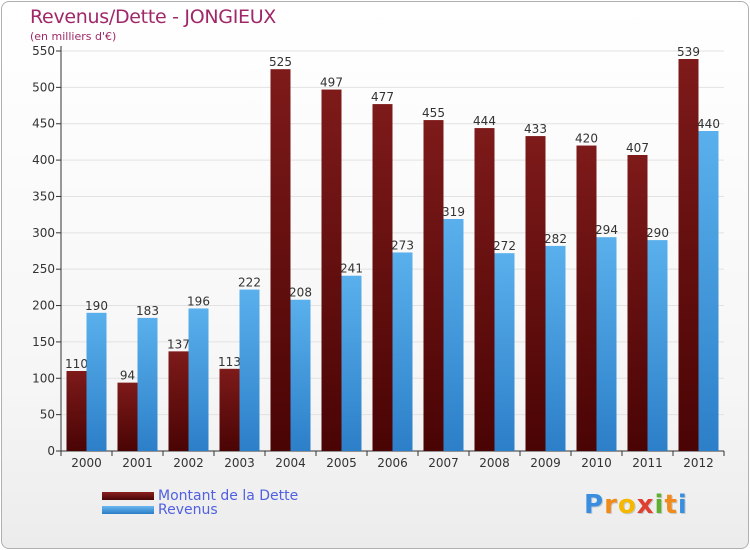  Describe the element at coordinates (188, 463) in the screenshot. I see `x-tick-label: 2002` at that location.